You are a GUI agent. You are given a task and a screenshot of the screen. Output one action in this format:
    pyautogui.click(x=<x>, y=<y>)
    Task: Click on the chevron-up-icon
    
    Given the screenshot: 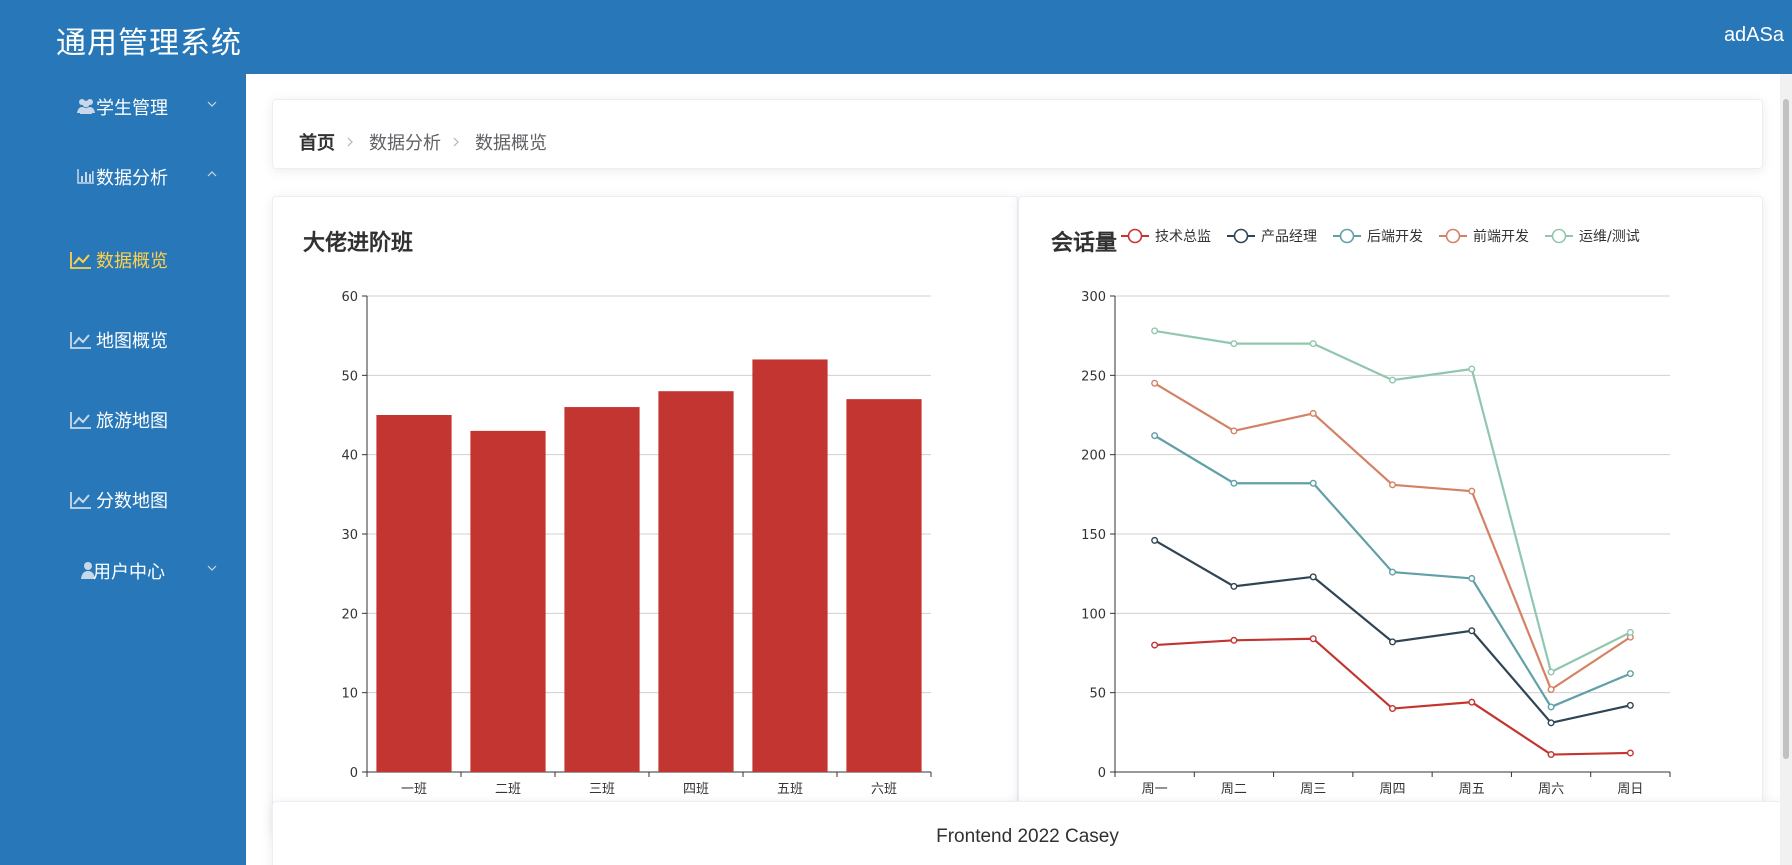 What is the action you would take?
    pyautogui.click(x=212, y=174)
    